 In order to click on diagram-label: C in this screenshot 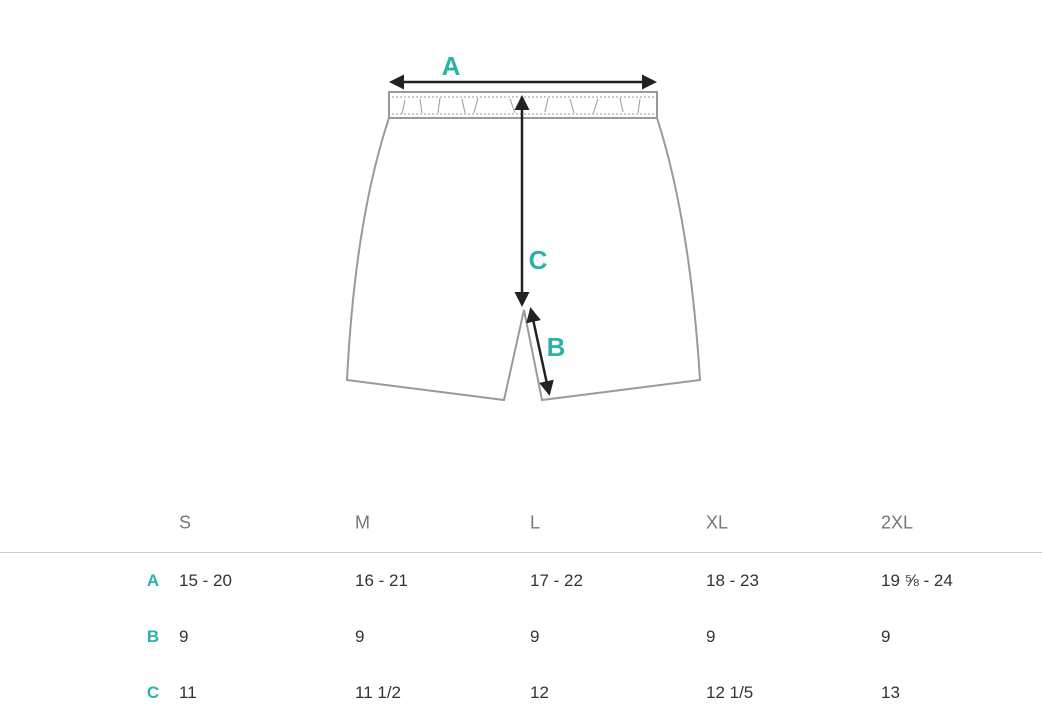, I will do `click(538, 260)`.